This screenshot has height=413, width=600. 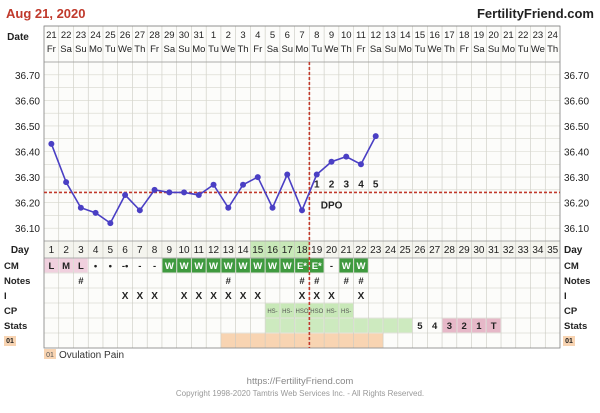 I want to click on dpo-number-label: 1, so click(x=317, y=184).